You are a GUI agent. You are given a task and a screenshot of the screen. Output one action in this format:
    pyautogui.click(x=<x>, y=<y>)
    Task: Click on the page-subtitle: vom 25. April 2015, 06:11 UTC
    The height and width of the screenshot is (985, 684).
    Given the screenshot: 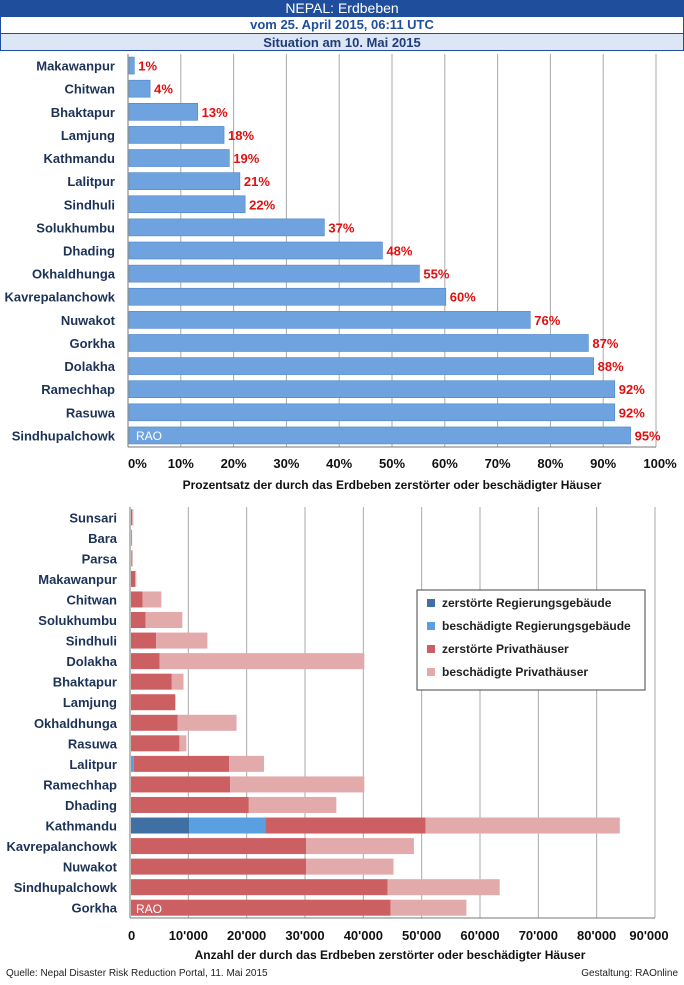 What is the action you would take?
    pyautogui.click(x=342, y=25)
    